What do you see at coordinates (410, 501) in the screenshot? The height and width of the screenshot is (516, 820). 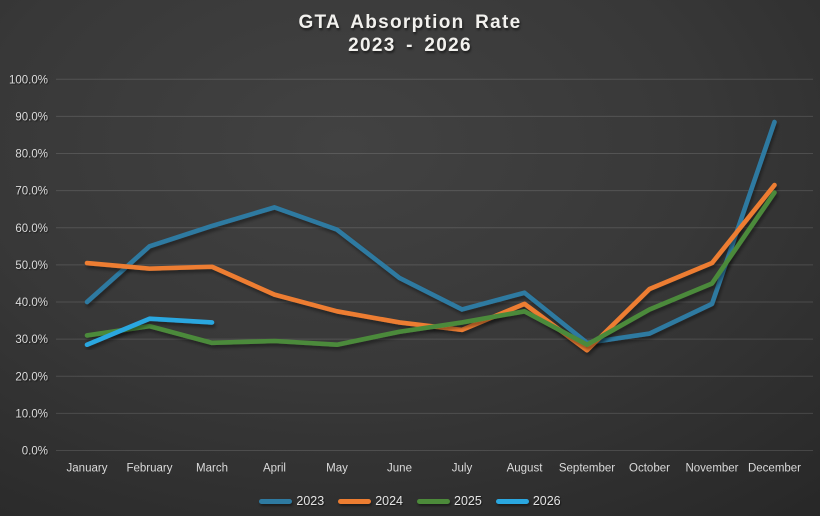 I see `chart-legend: 2023 2024 2025 2026` at bounding box center [410, 501].